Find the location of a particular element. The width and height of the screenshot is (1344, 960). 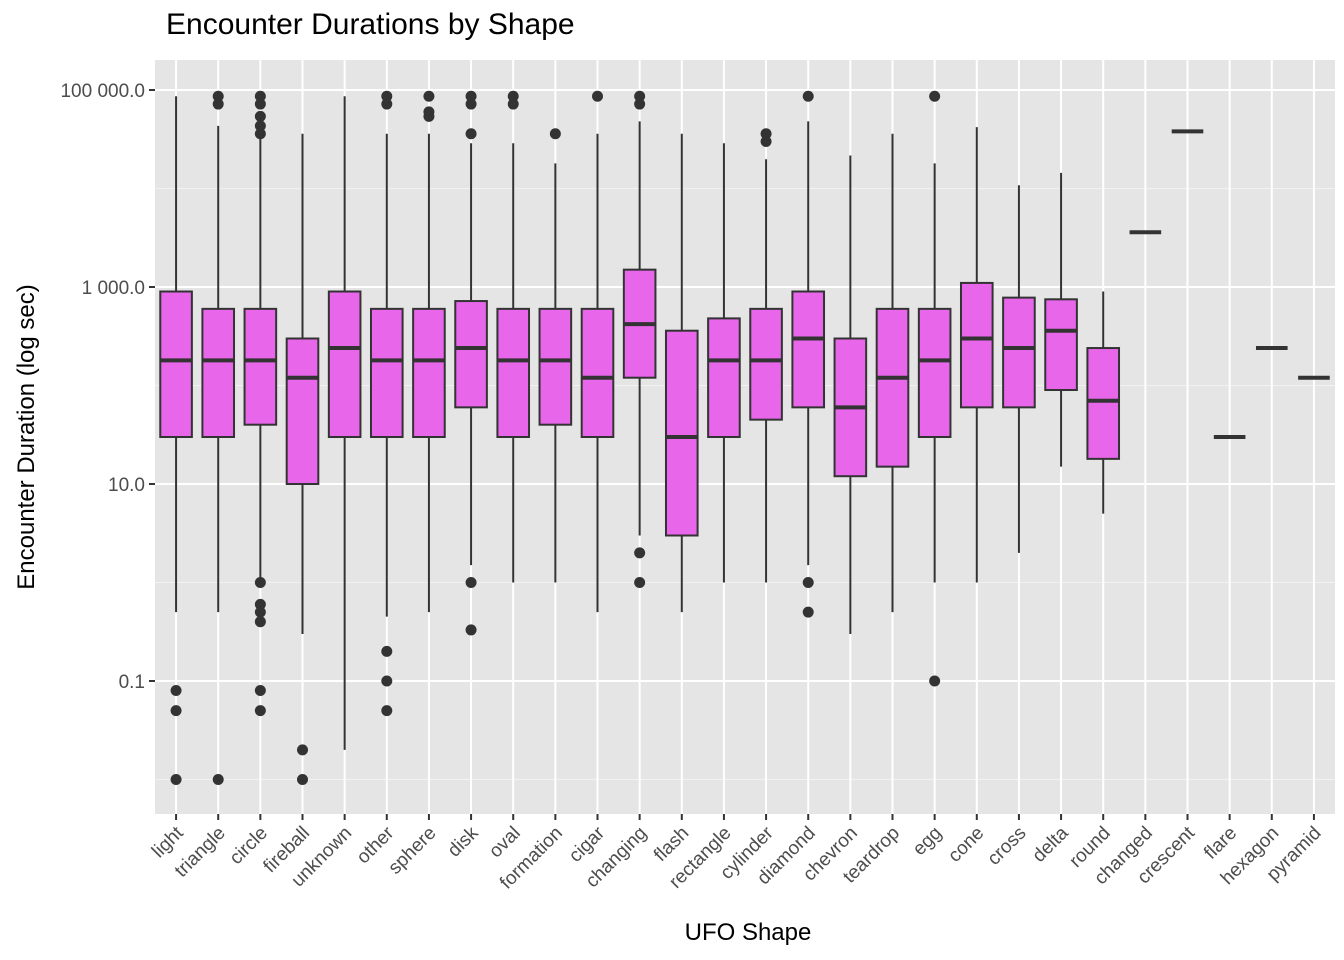

box-cross is located at coordinates (1019, 369).